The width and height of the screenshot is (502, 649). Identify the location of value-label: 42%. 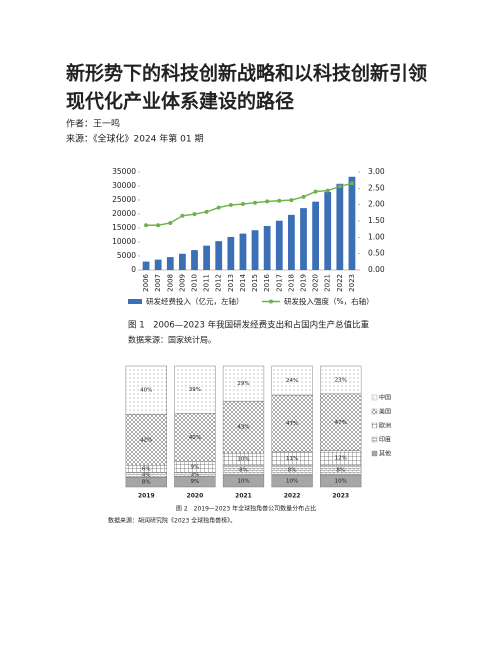
(146, 440).